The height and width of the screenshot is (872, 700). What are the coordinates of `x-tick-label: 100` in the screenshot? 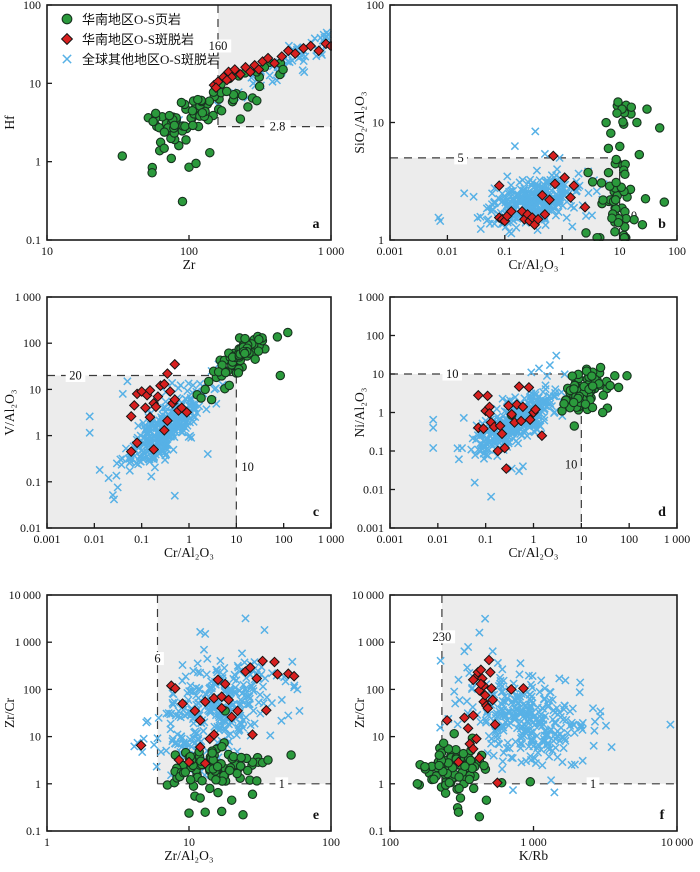 It's located at (331, 842).